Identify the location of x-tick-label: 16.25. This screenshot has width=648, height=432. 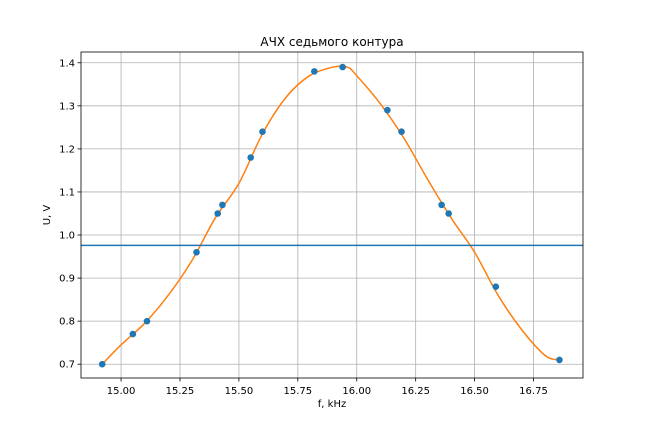
(415, 391).